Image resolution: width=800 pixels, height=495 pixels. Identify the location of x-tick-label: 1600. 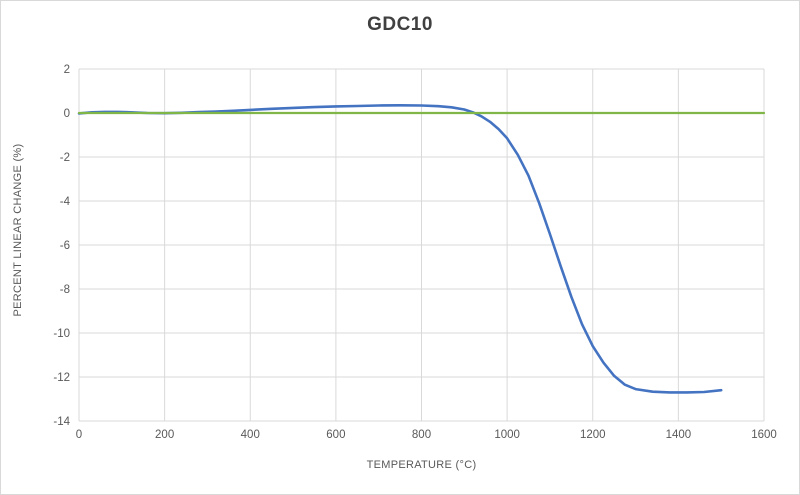
(764, 435).